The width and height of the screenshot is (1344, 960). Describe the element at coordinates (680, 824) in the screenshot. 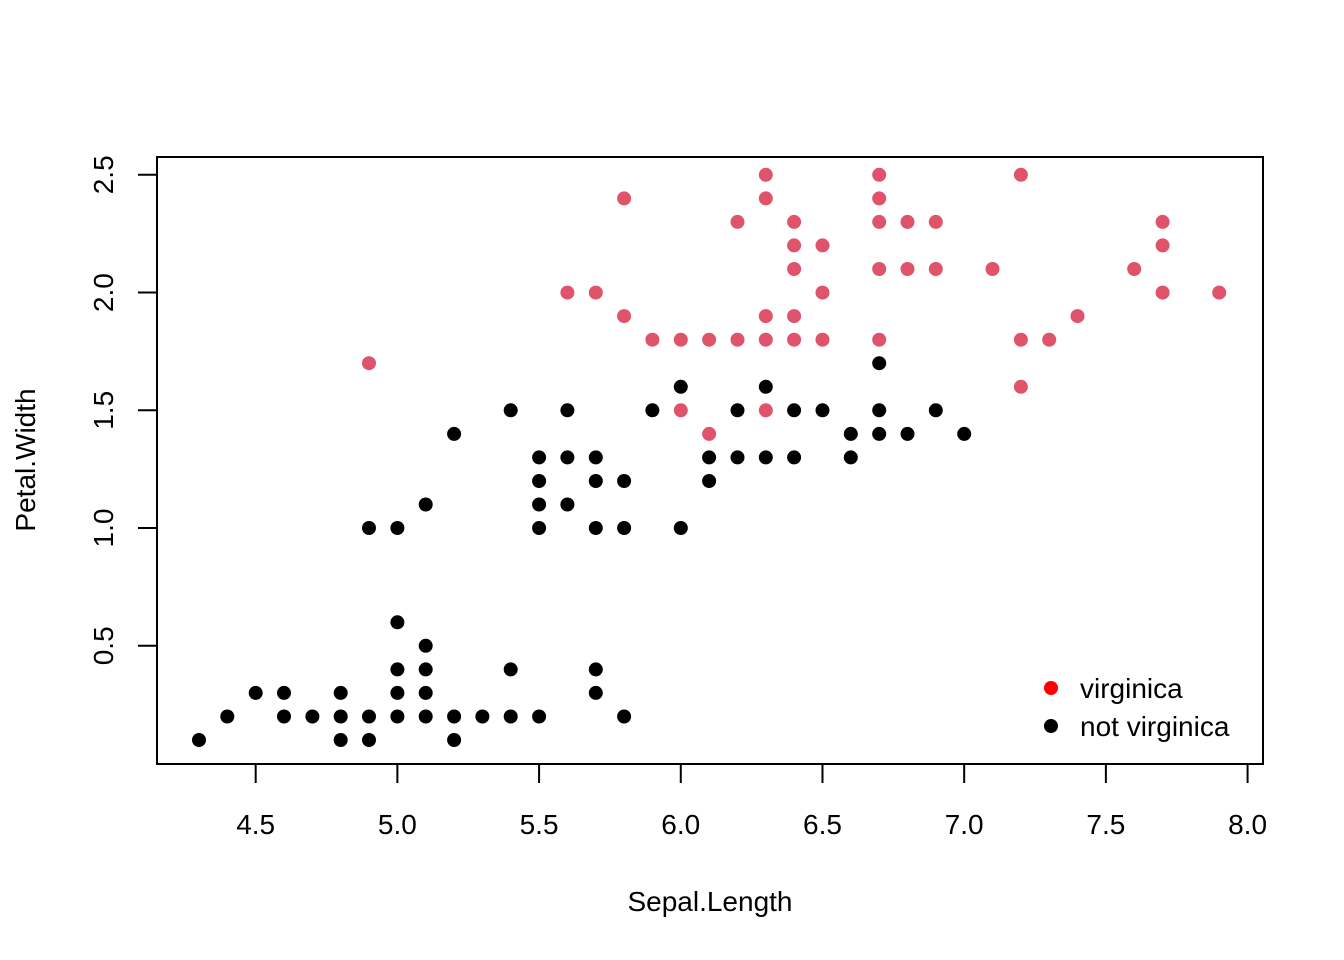

I see `x-tick-label: 6.0` at that location.